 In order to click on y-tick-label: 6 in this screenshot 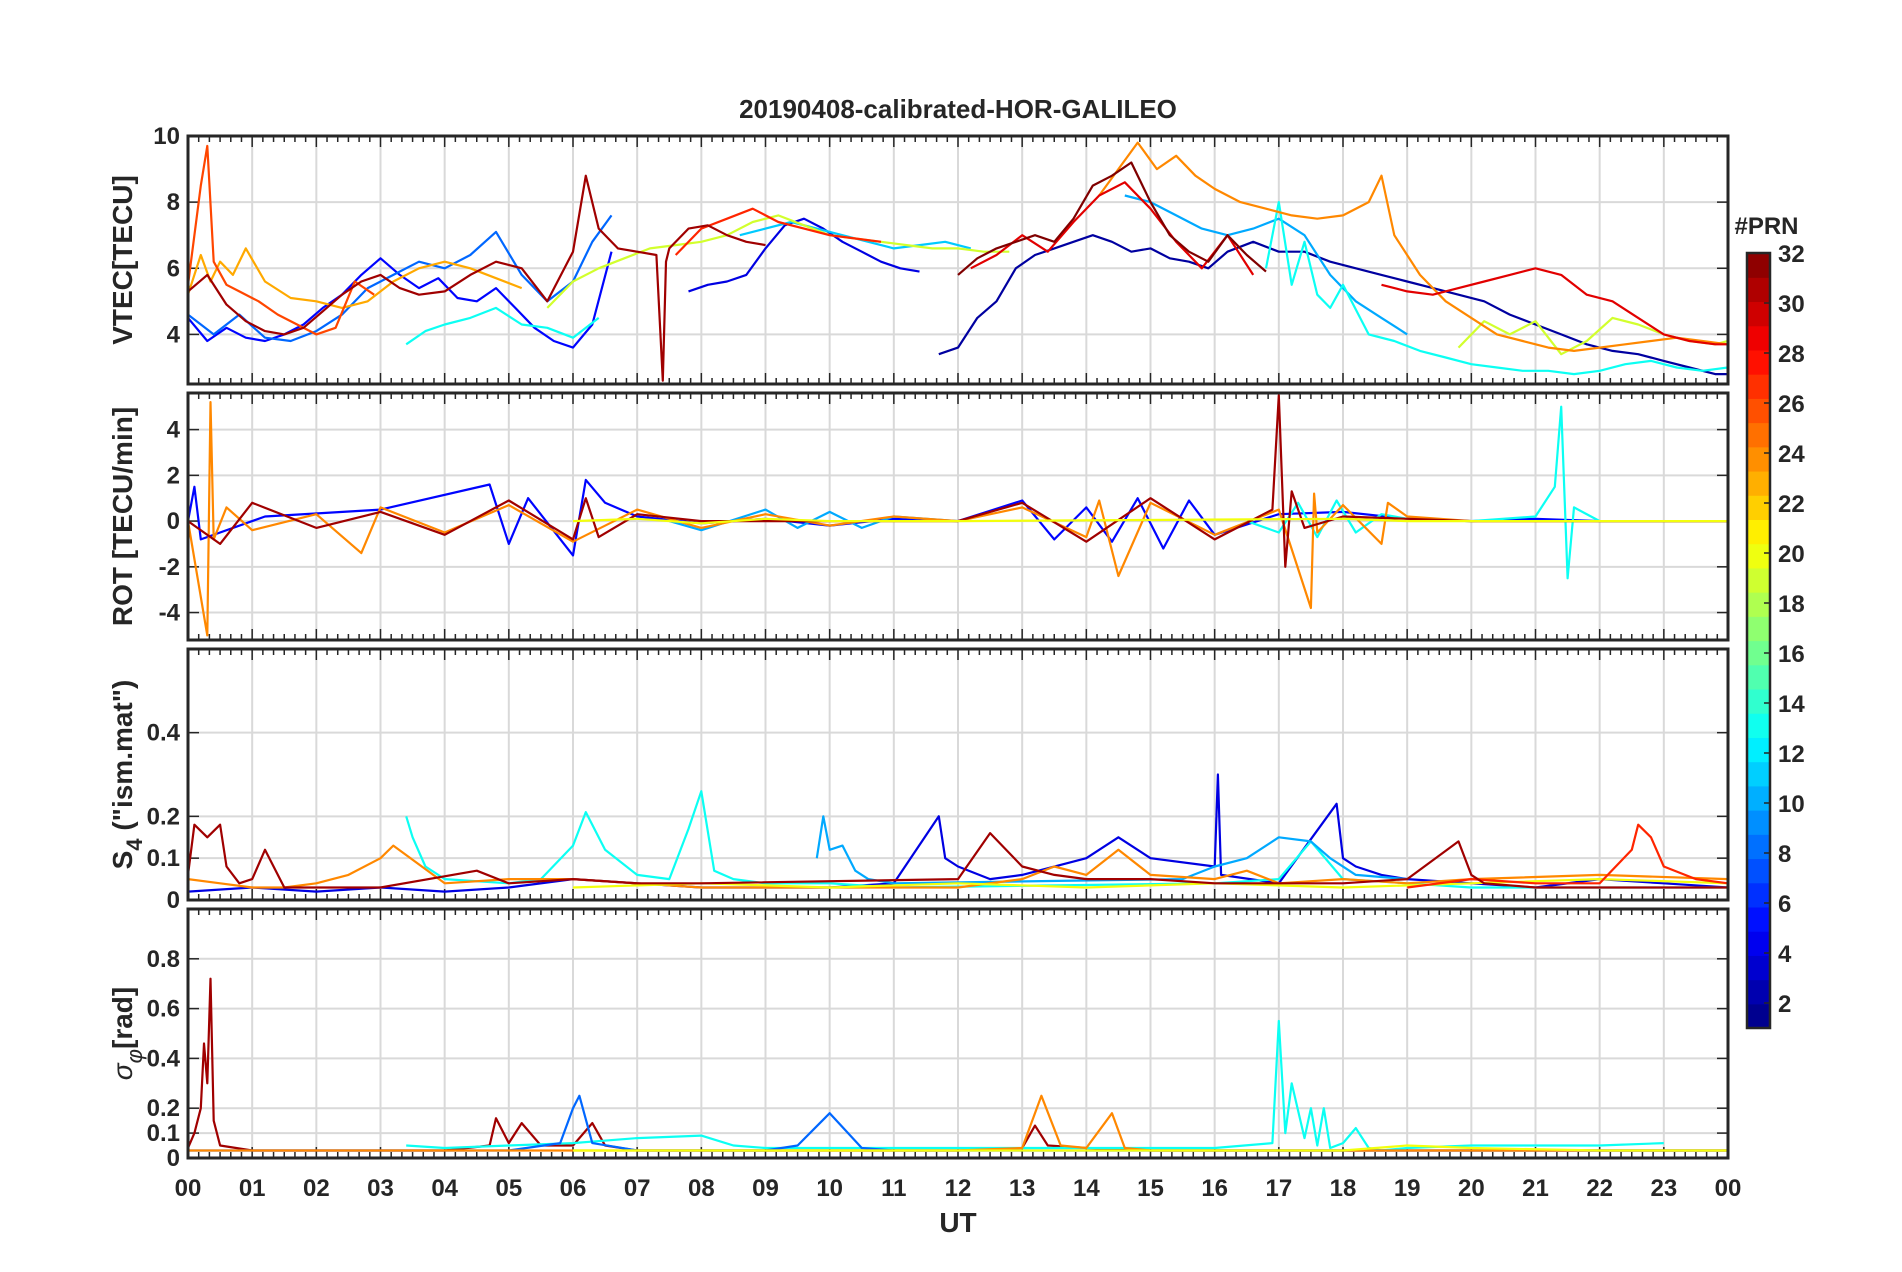, I will do `click(173, 268)`.